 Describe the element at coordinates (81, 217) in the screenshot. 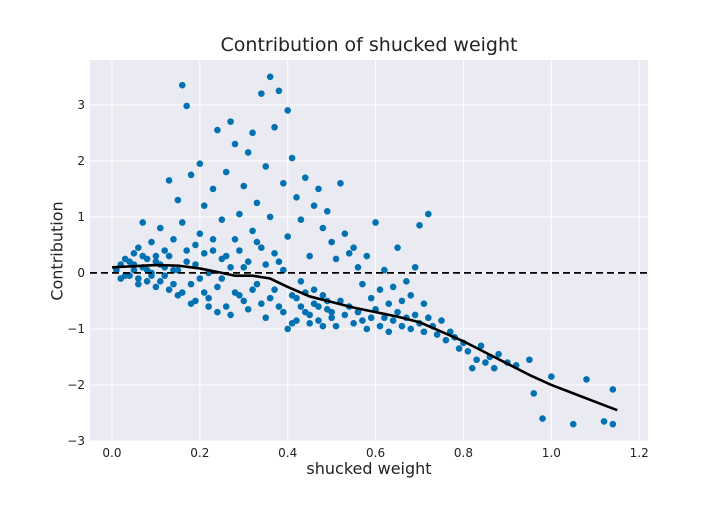

I see `y-tick-label: 1` at that location.